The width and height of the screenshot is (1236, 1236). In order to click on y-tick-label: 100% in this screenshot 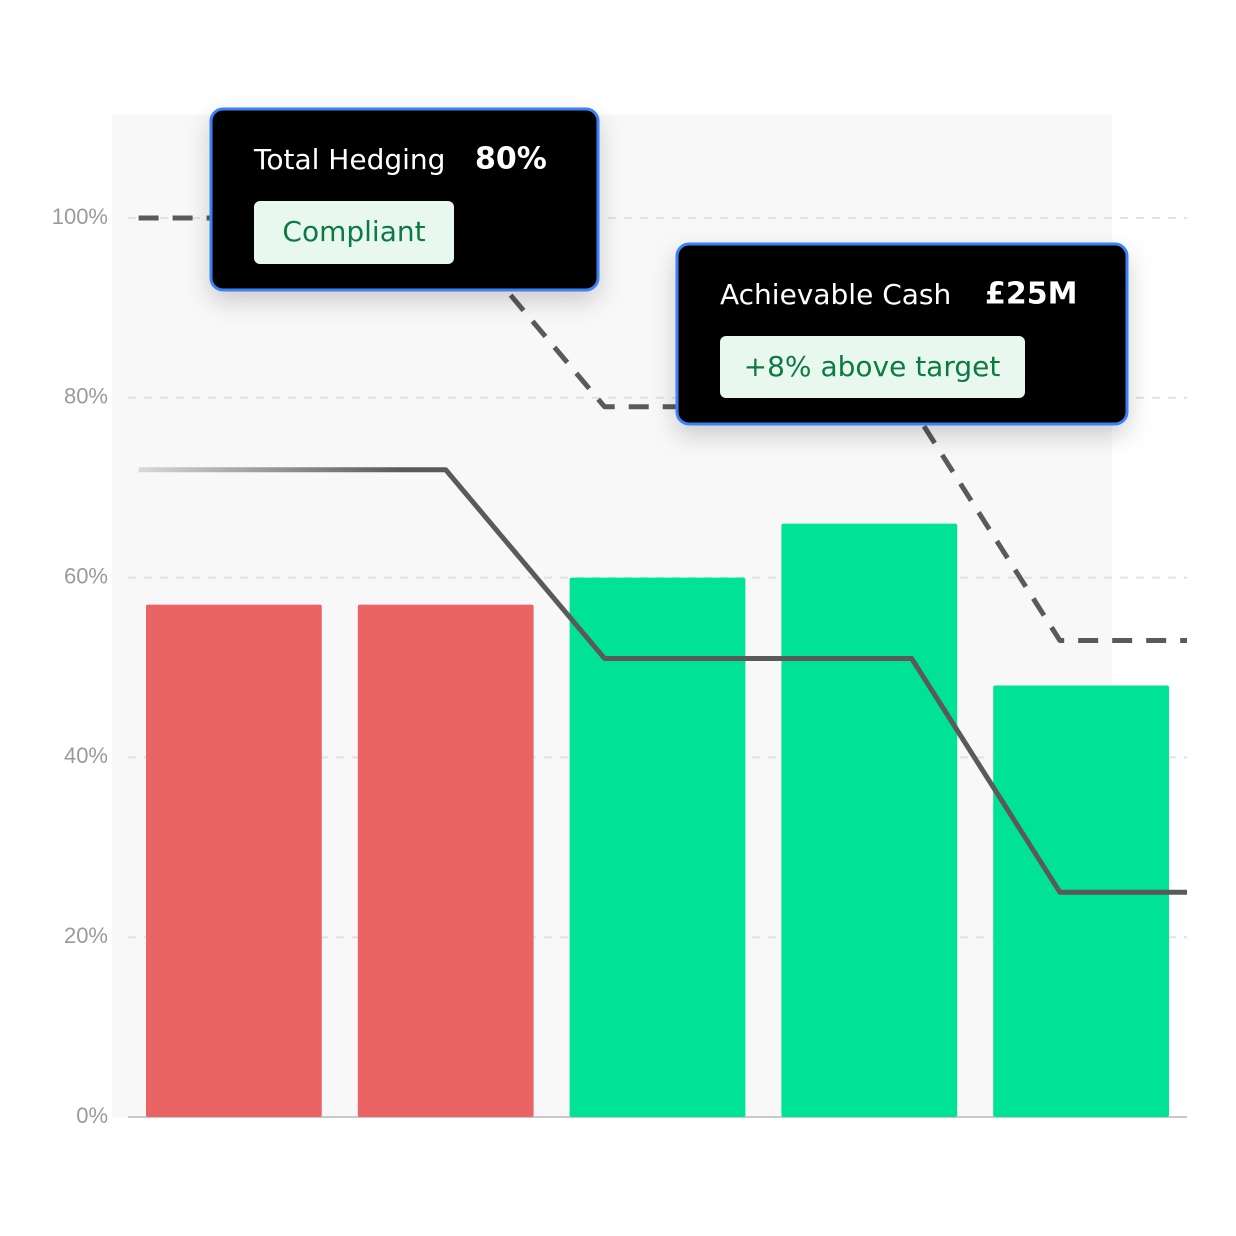, I will do `click(80, 216)`.